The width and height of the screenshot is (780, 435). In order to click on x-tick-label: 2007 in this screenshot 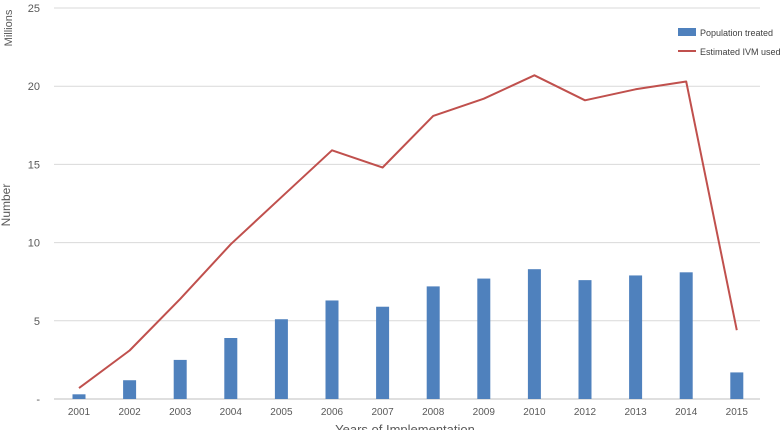, I will do `click(382, 412)`.